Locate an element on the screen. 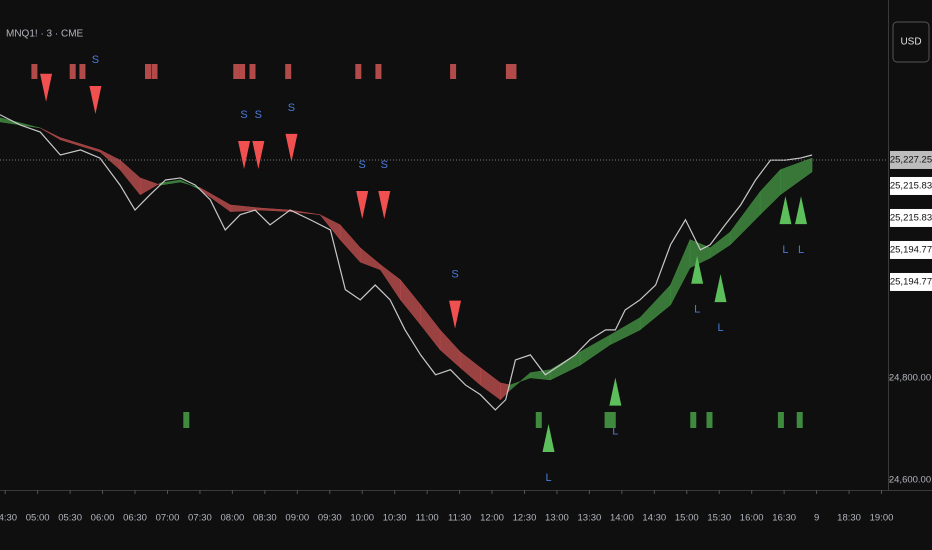  last-price-label: 25,227.25 is located at coordinates (911, 159).